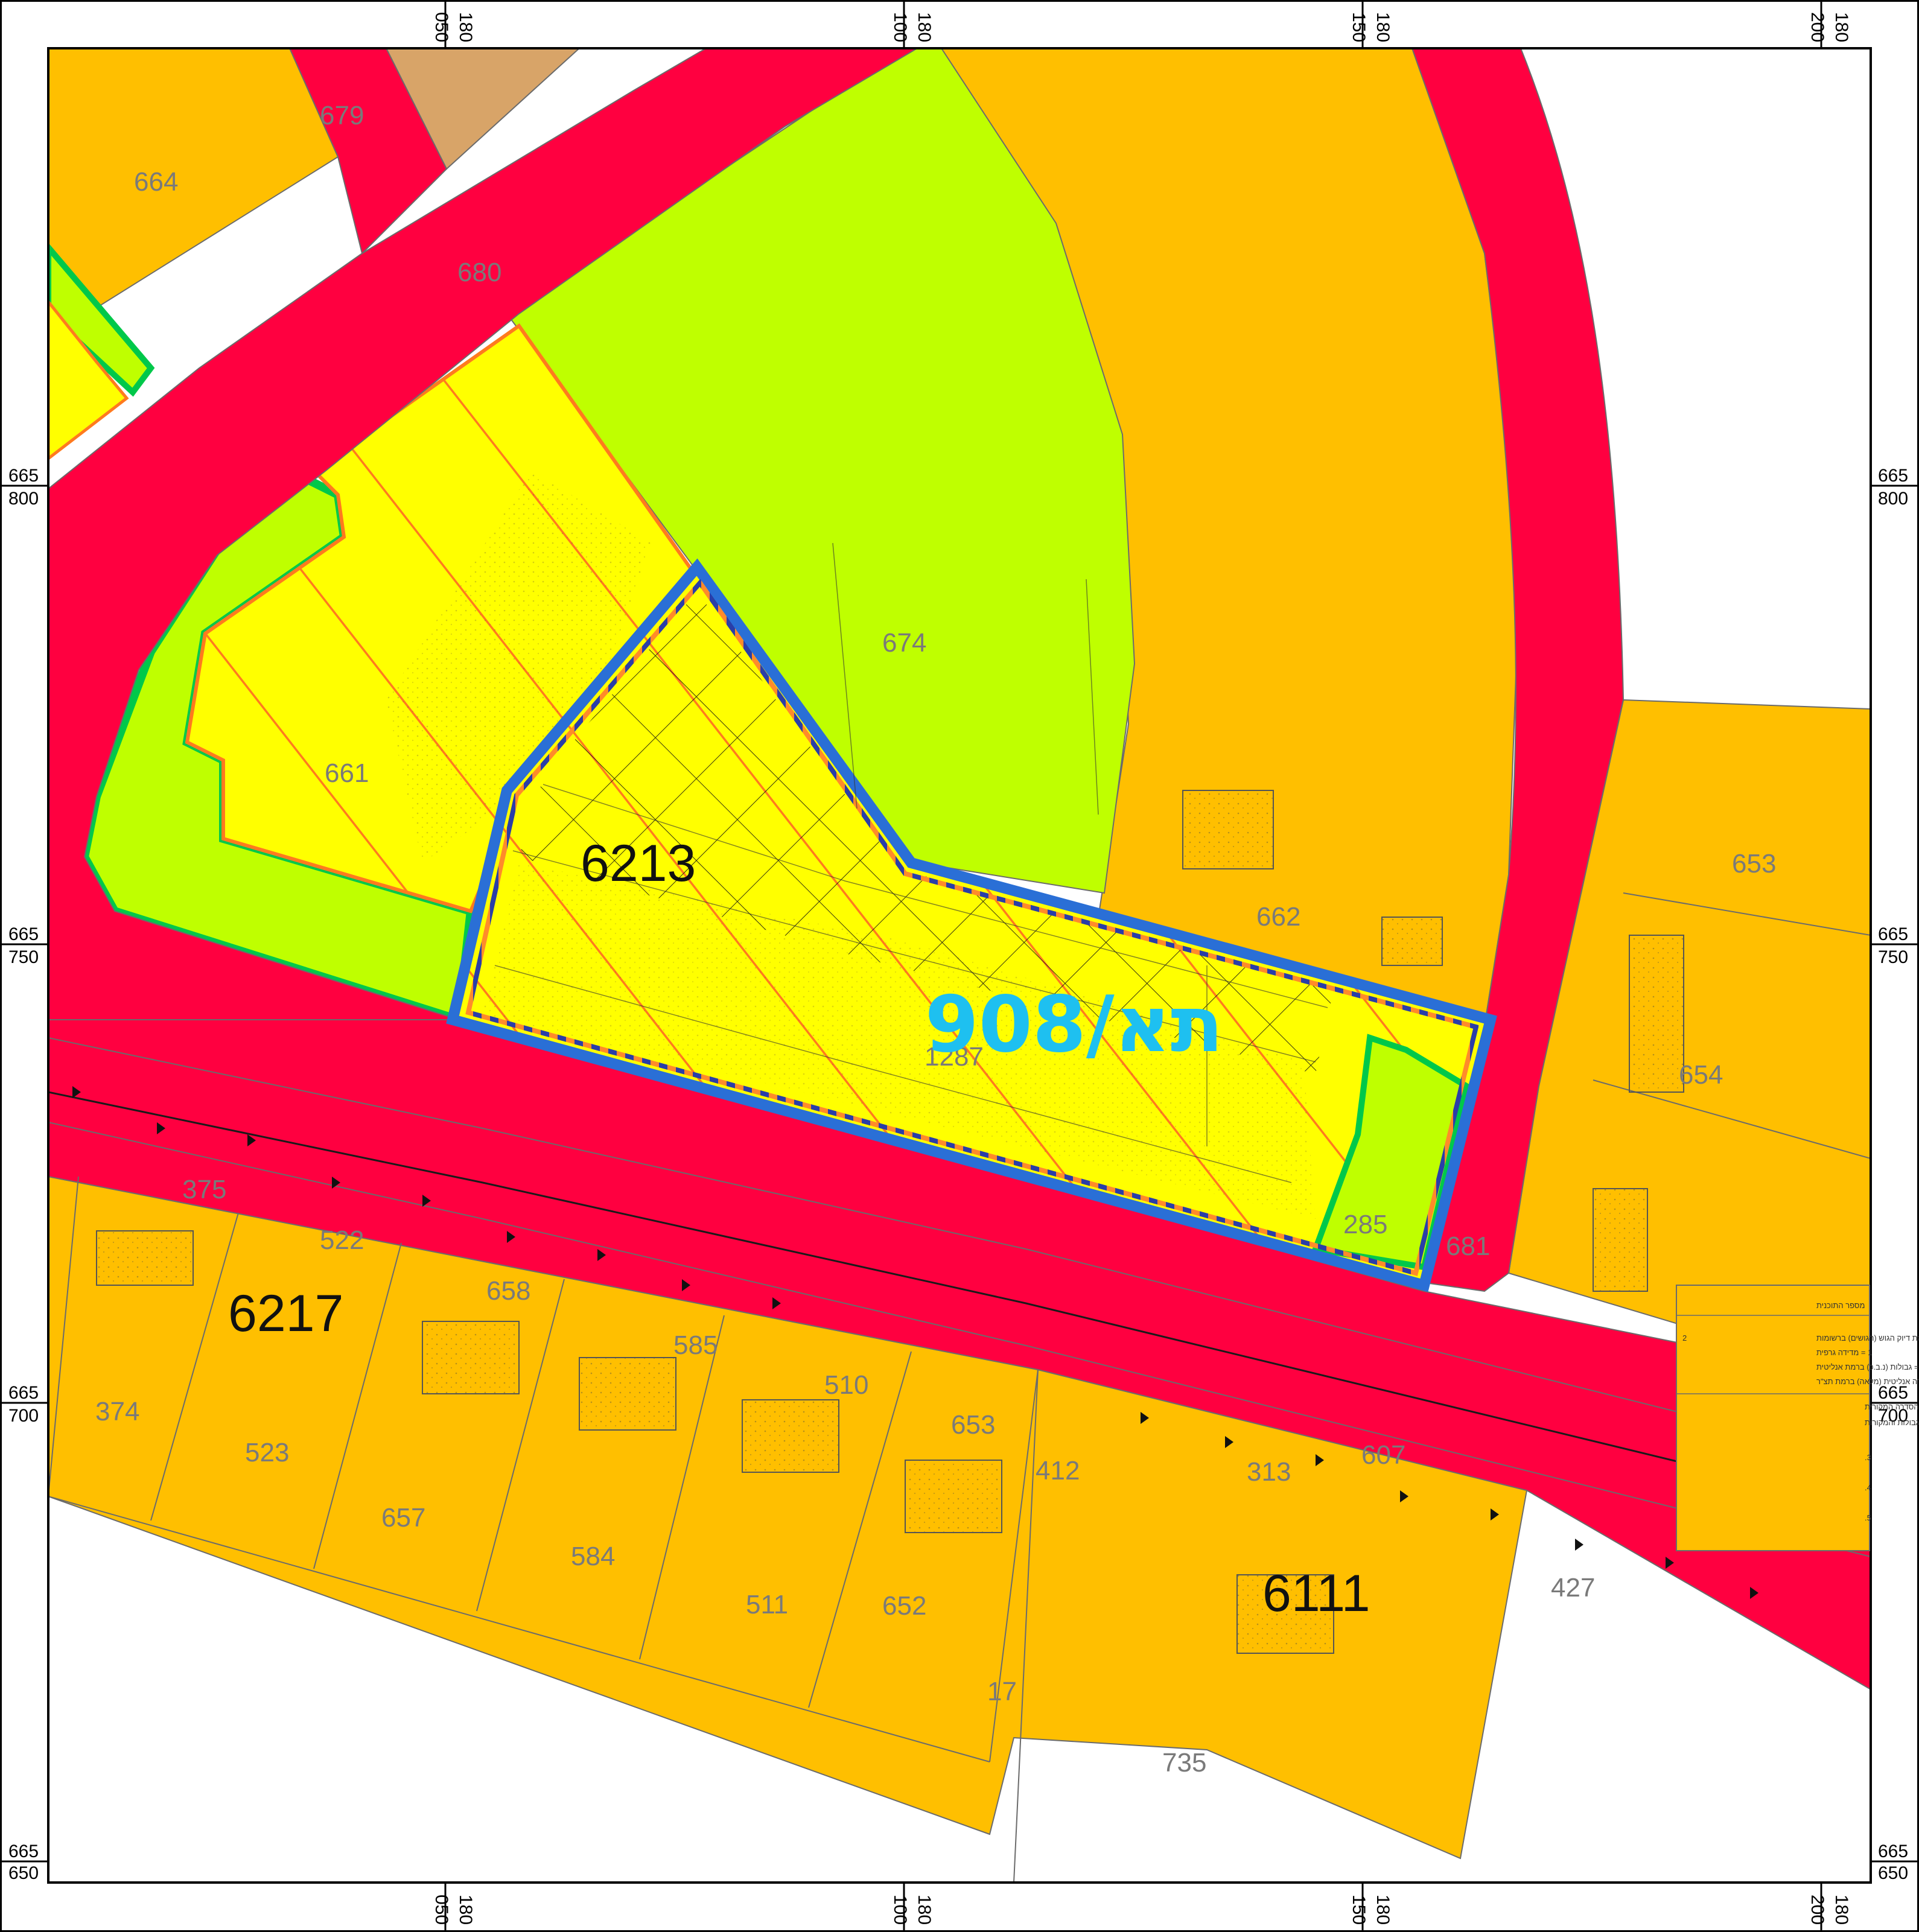 The height and width of the screenshot is (1932, 1919). What do you see at coordinates (1074, 1025) in the screenshot?
I see `plan-number-label: תא/908` at bounding box center [1074, 1025].